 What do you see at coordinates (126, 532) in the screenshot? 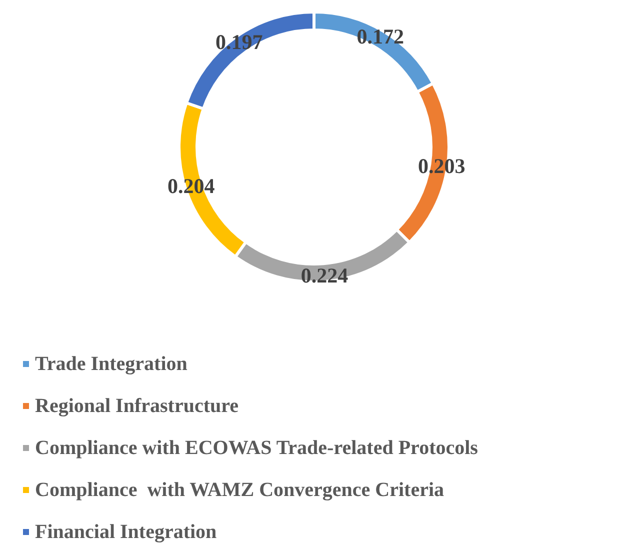
I see `legend-label: Financial Integration` at bounding box center [126, 532].